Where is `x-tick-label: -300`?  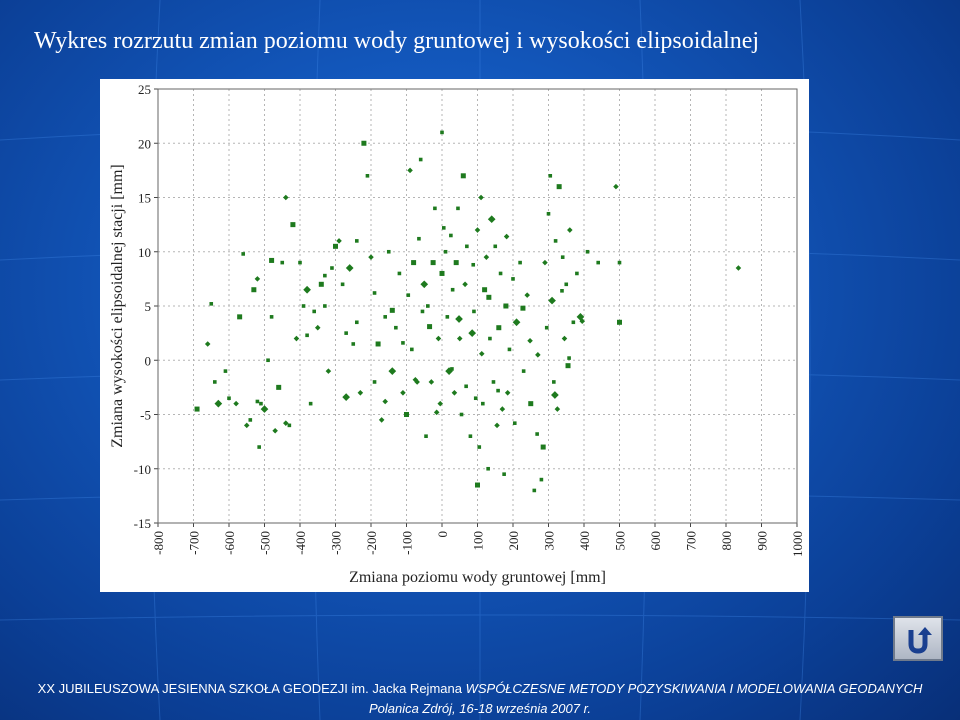 x-tick-label: -300 is located at coordinates (336, 543).